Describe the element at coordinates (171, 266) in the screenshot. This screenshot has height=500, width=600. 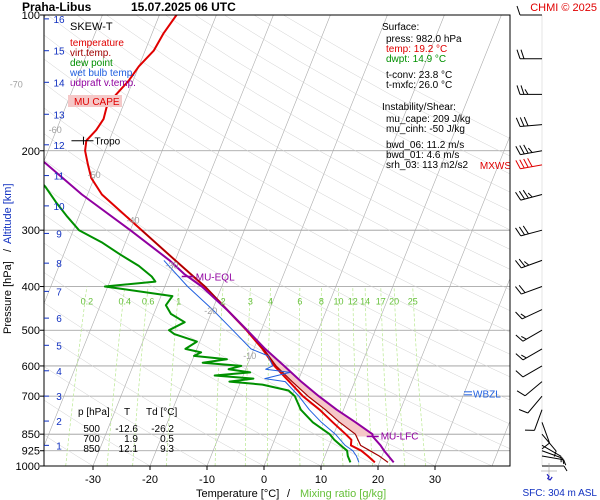
I see `isotherm-label: -30` at that location.